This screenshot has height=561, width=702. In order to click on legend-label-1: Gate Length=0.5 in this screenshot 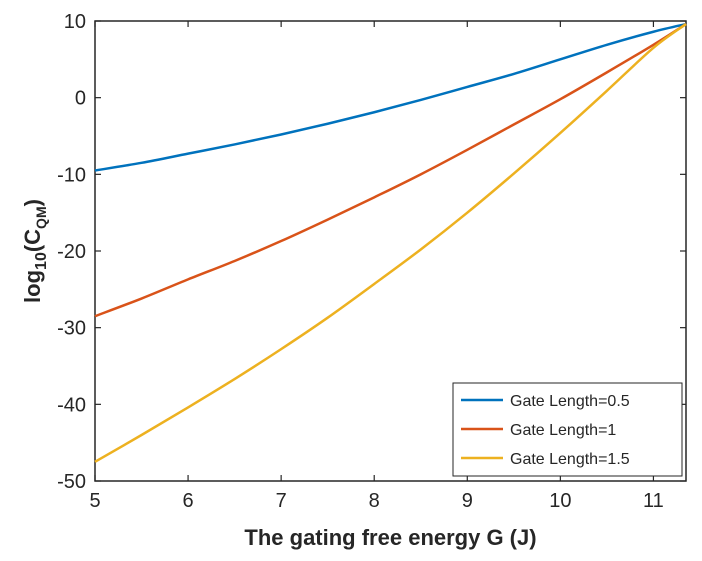, I will do `click(570, 401)`.